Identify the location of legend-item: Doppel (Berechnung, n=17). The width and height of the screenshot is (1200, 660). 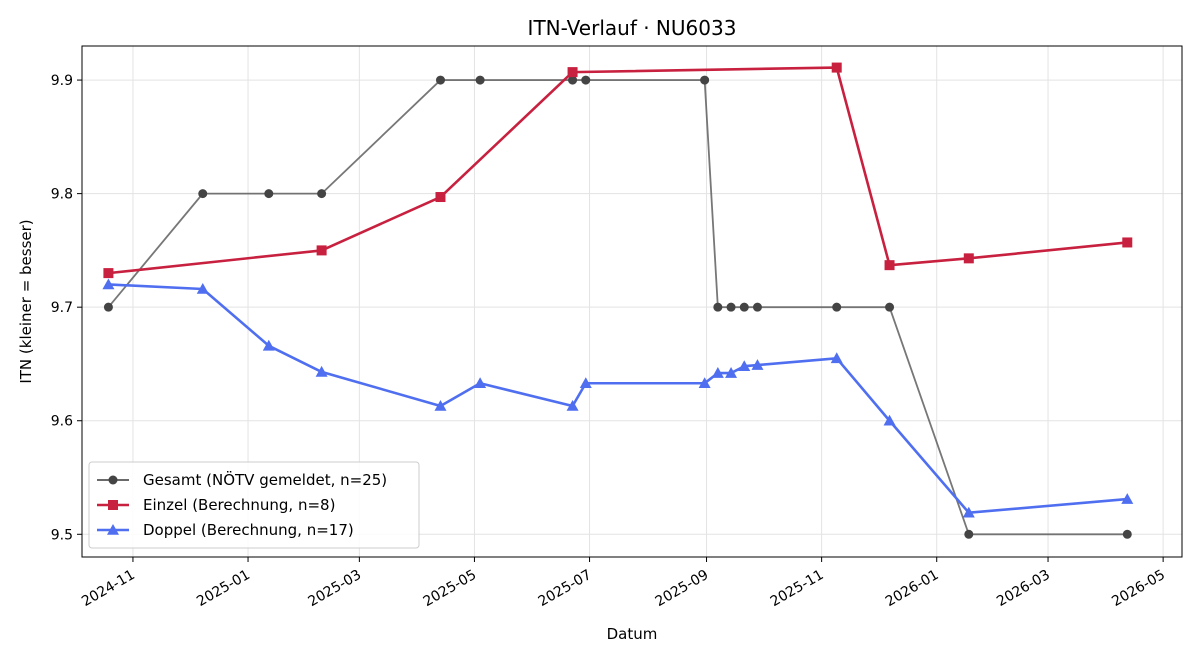
(225, 530).